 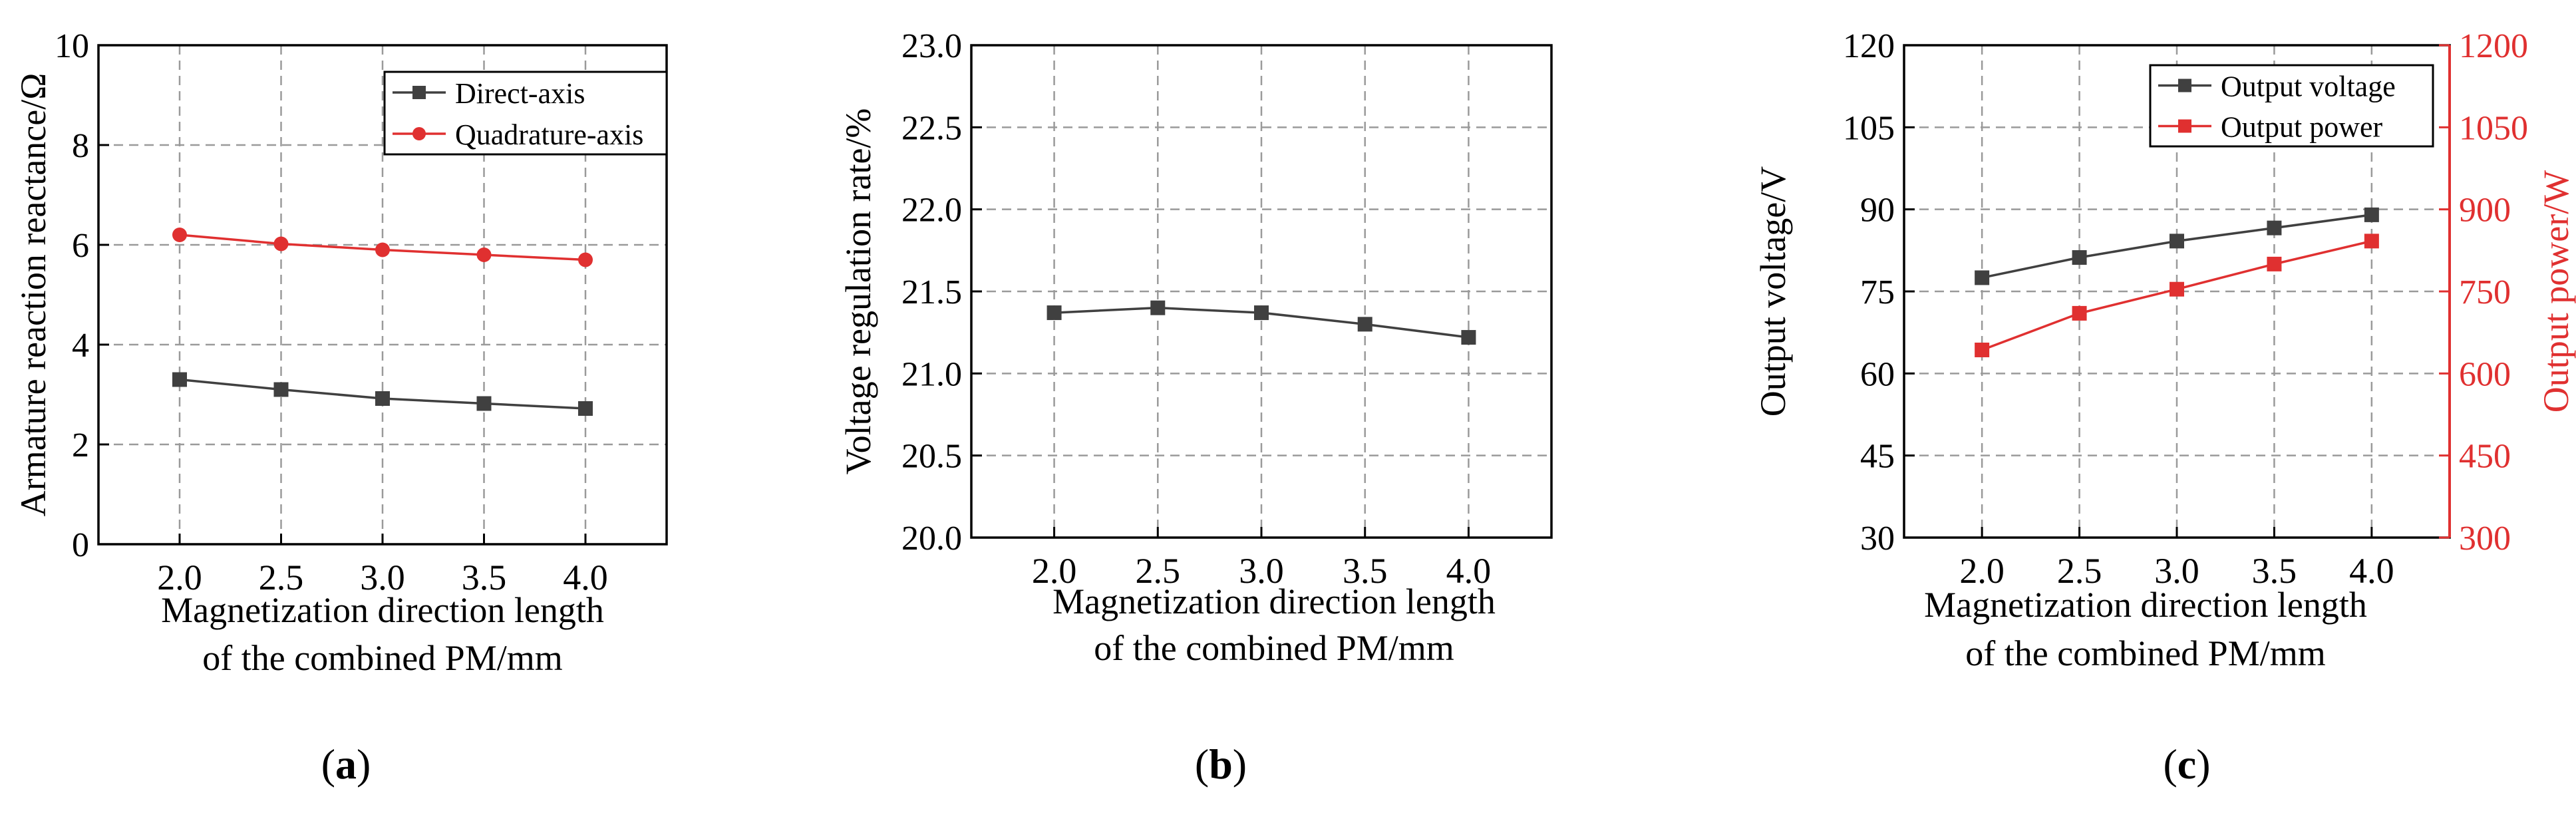 I want to click on panel-label: (a), so click(x=346, y=764).